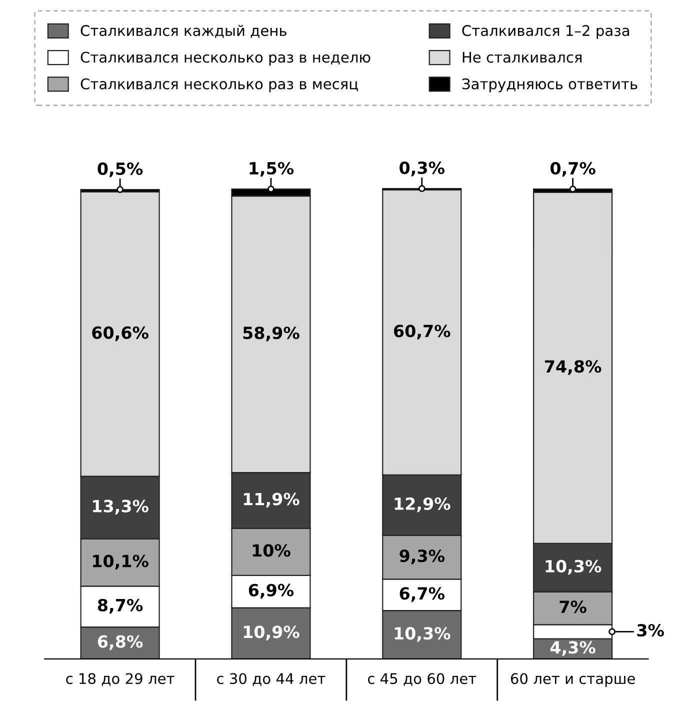 Image resolution: width=686 pixels, height=701 pixels. What do you see at coordinates (422, 679) in the screenshot?
I see `x-tick-label: с 45 до 60 лет` at bounding box center [422, 679].